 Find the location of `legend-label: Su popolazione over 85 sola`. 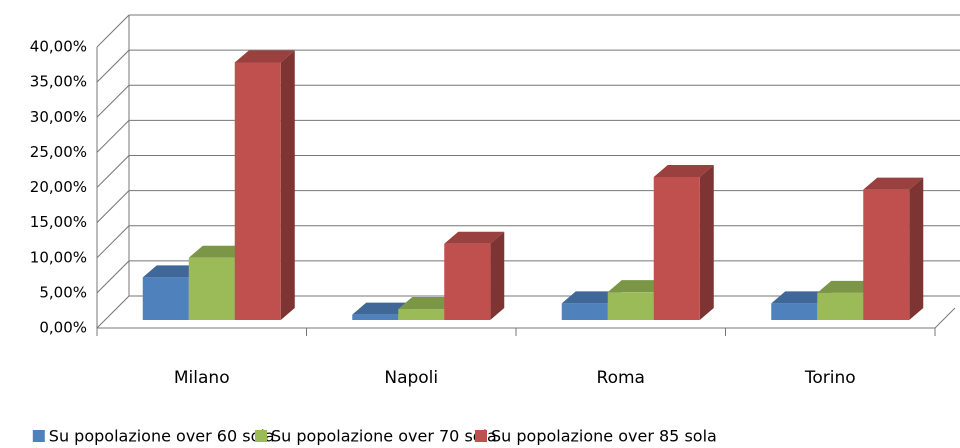

legend-label: Su popolazione over 85 sola is located at coordinates (604, 436).